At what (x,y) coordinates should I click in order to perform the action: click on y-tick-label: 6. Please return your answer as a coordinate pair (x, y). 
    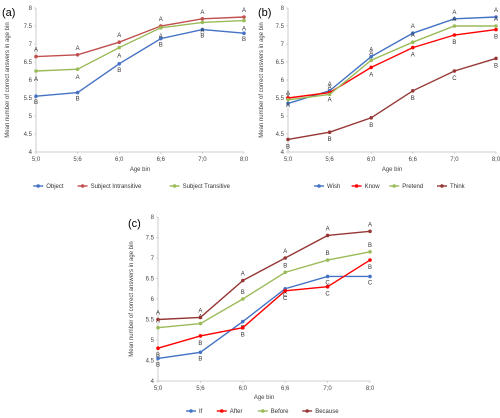
    Looking at the image, I should click on (153, 300).